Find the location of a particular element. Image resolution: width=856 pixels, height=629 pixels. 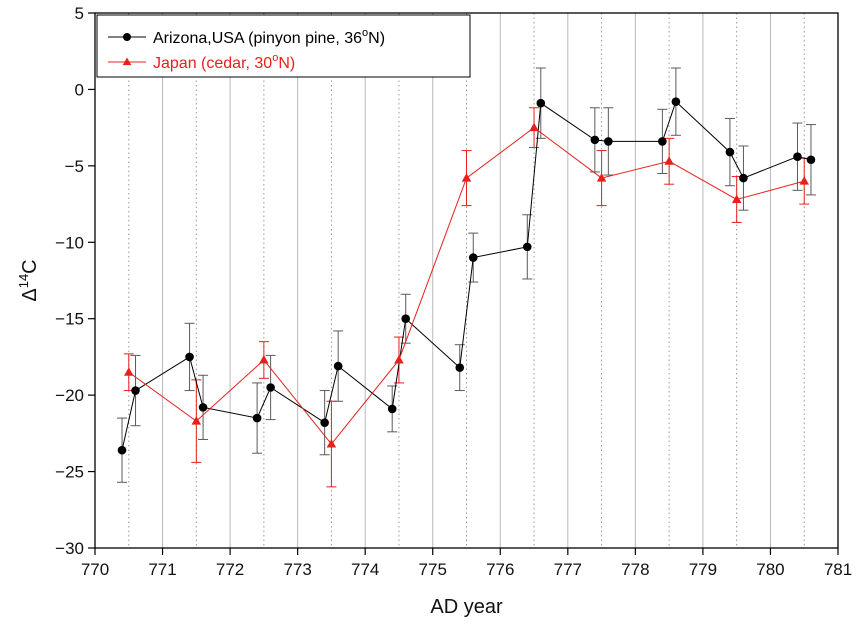

y-axis-title: Δ14C is located at coordinates (28, 280).